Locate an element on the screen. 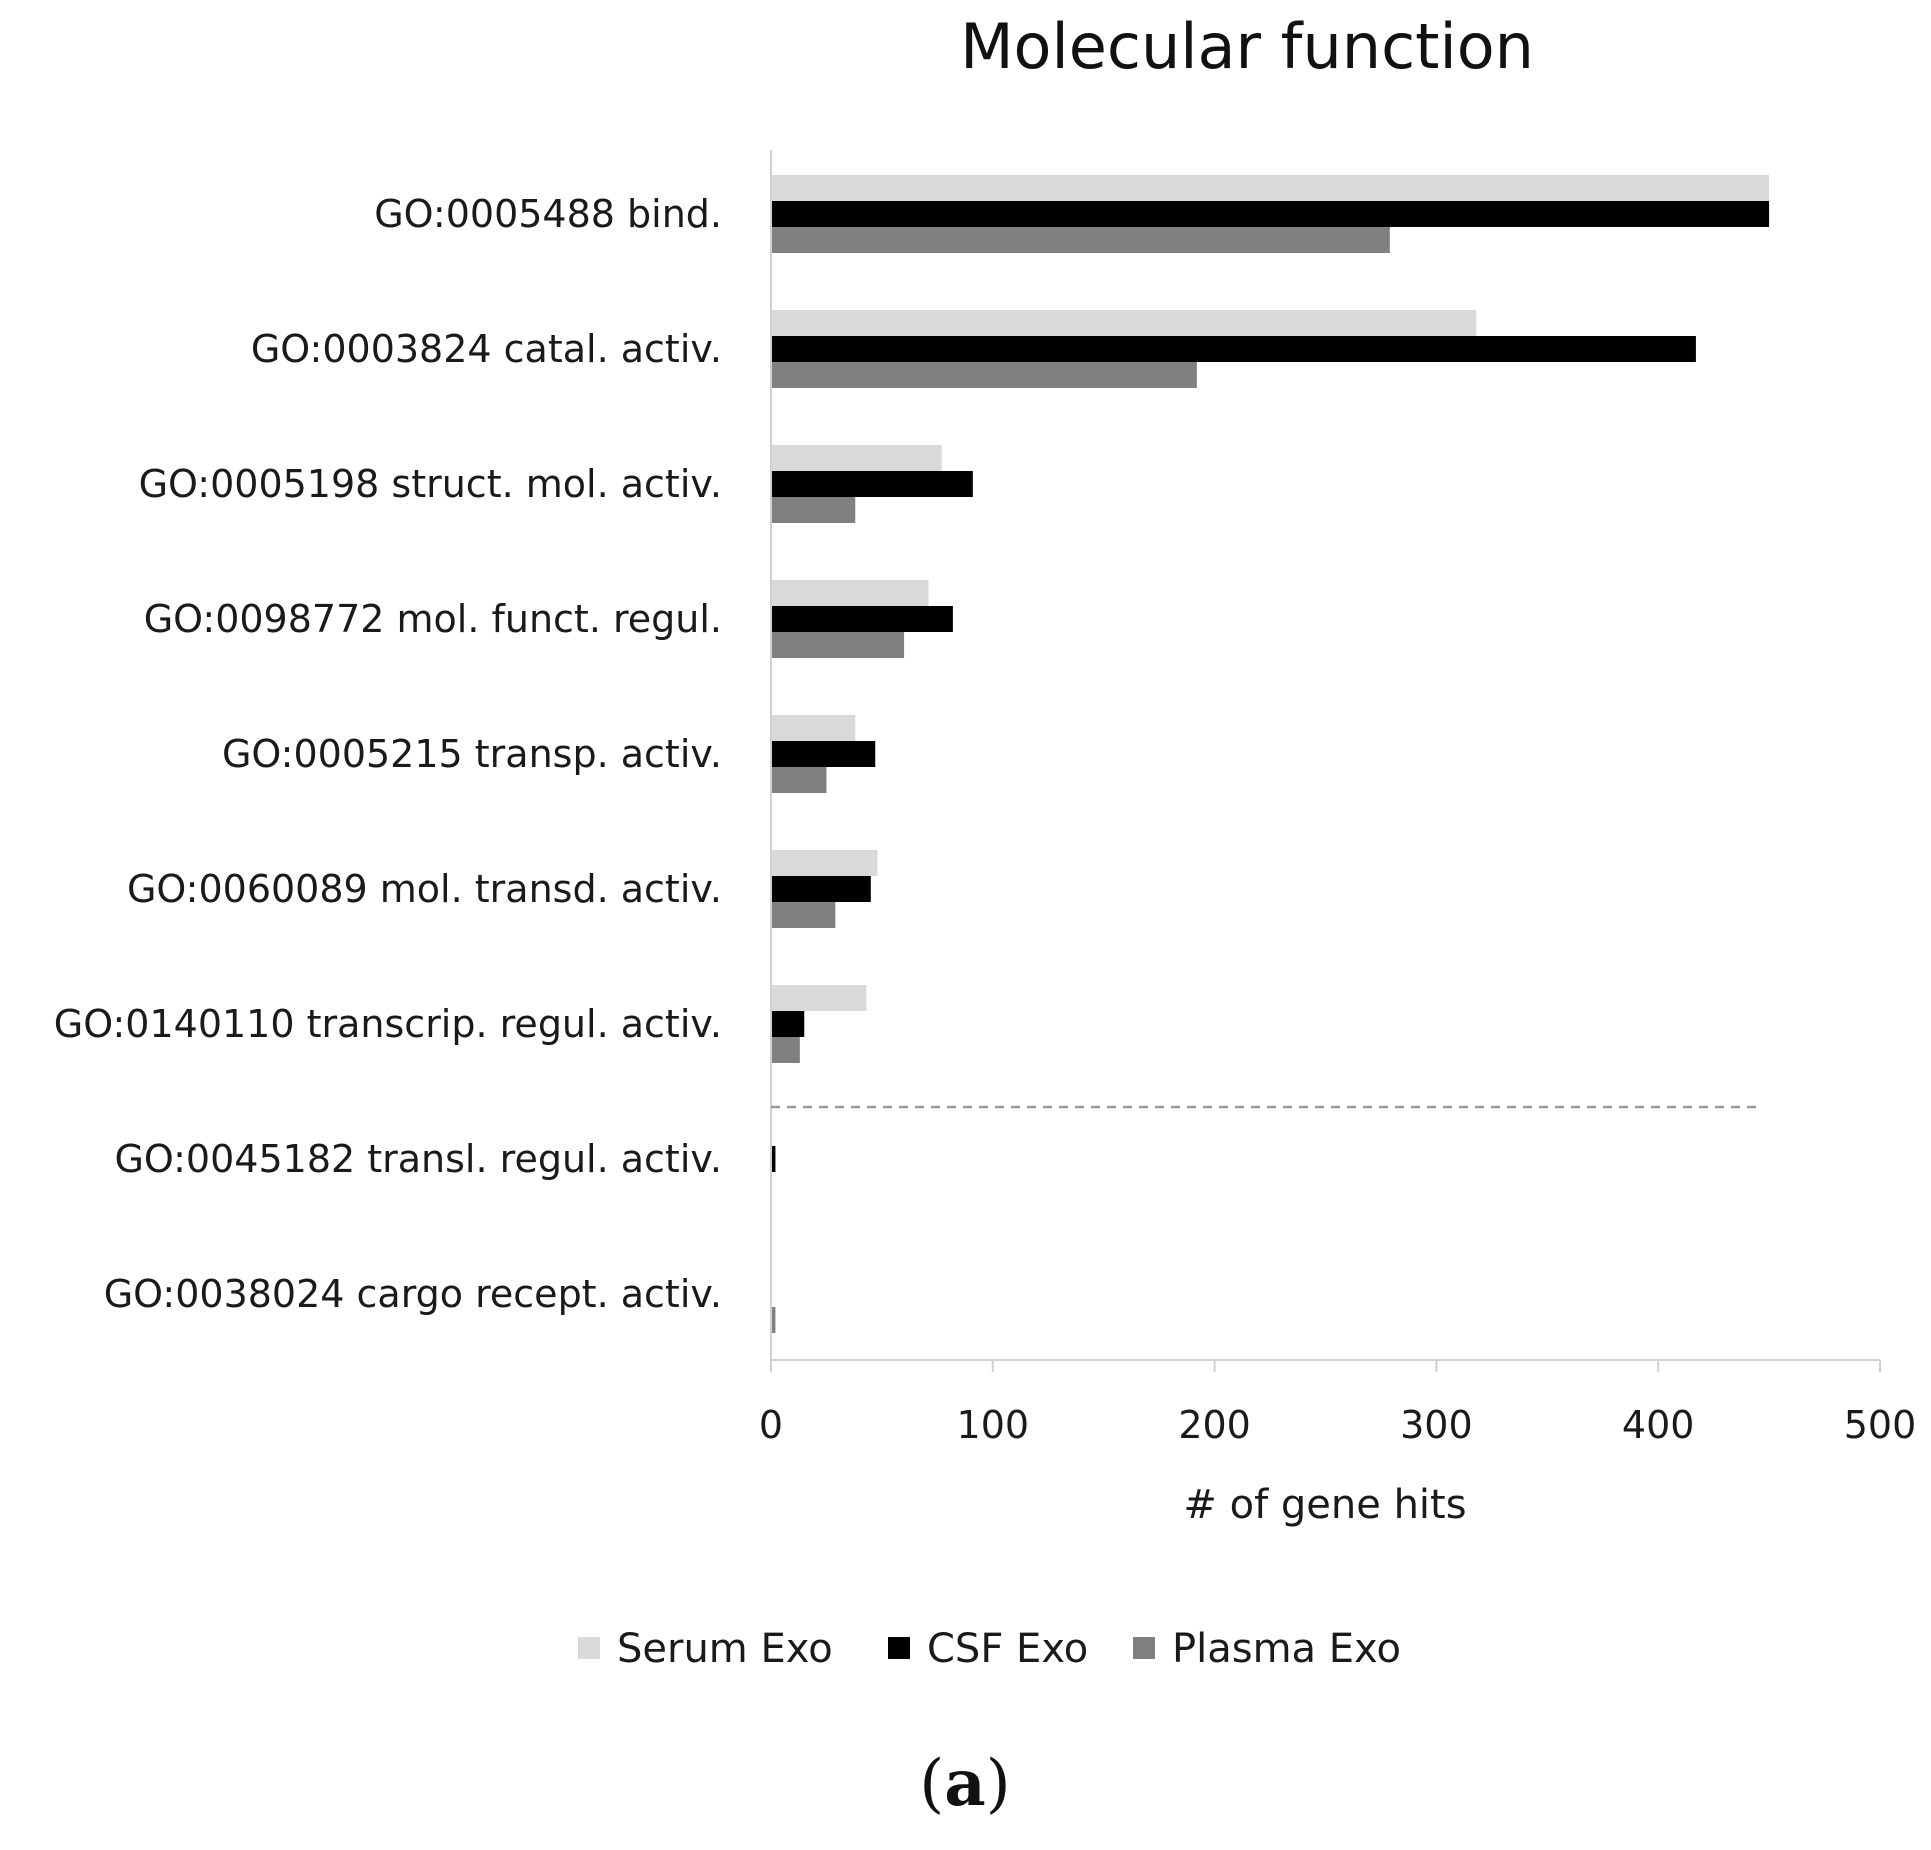 This screenshot has height=1850, width=1931. category-label-7: GO:0140110 transcrip. regul. activ. is located at coordinates (388, 1024).